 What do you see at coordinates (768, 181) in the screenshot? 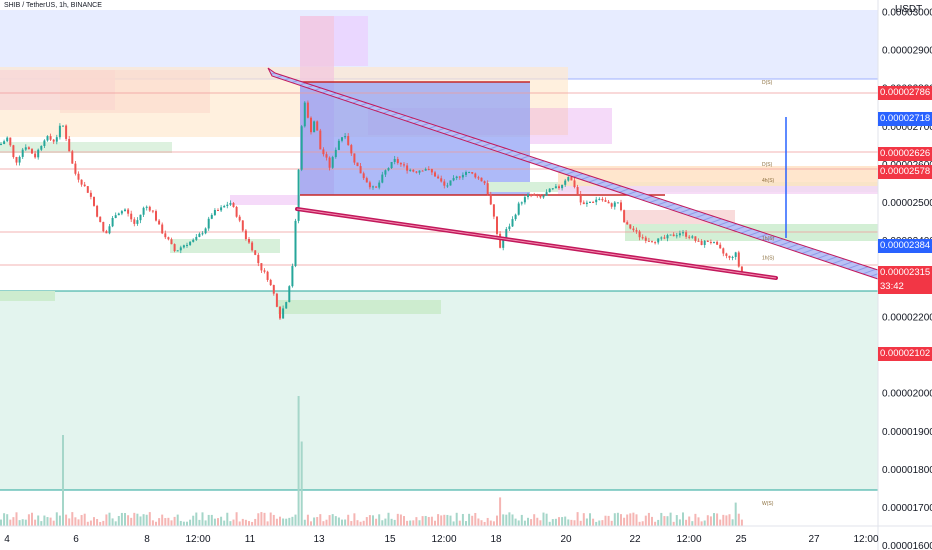
I see `level-label: 4h(S)` at bounding box center [768, 181].